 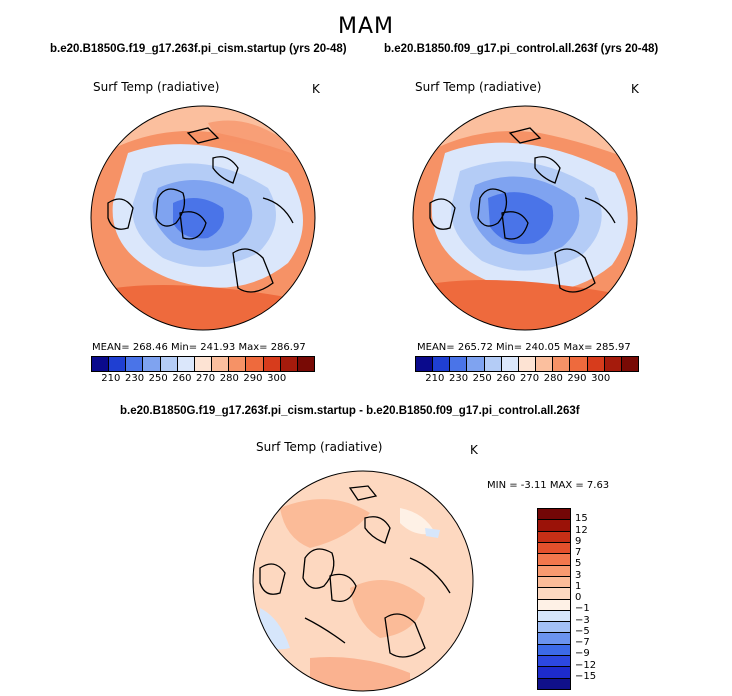 What do you see at coordinates (582, 620) in the screenshot?
I see `colorbar-tick-label: −3` at bounding box center [582, 620].